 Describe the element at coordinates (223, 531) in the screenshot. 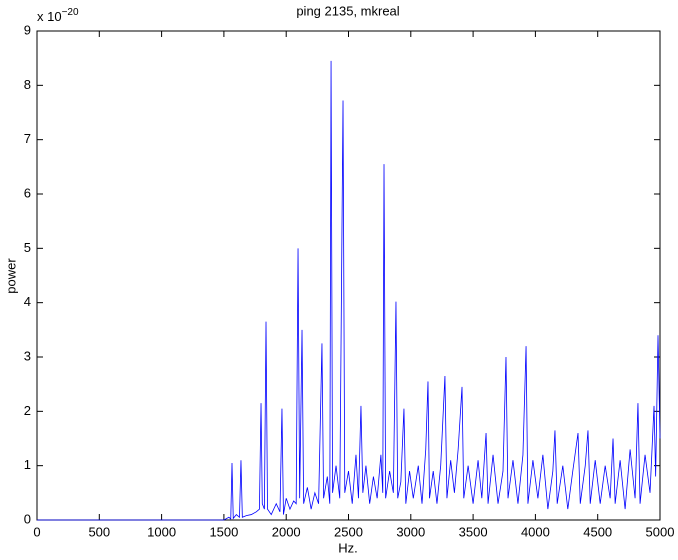

I see `x-tick-label: 1500` at that location.